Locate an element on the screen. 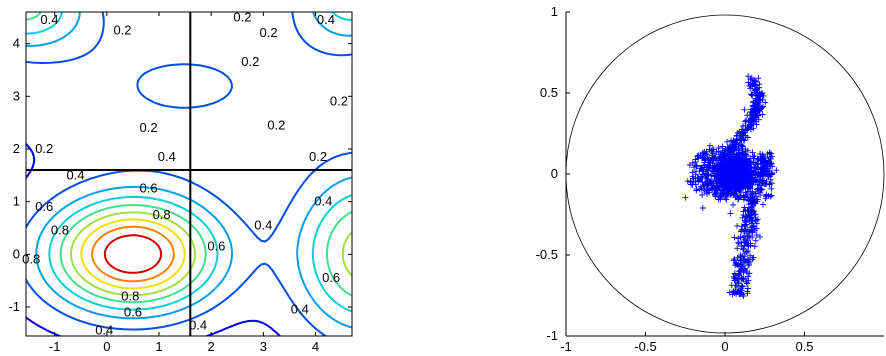 The height and width of the screenshot is (356, 886). scatter-points is located at coordinates (731, 186).